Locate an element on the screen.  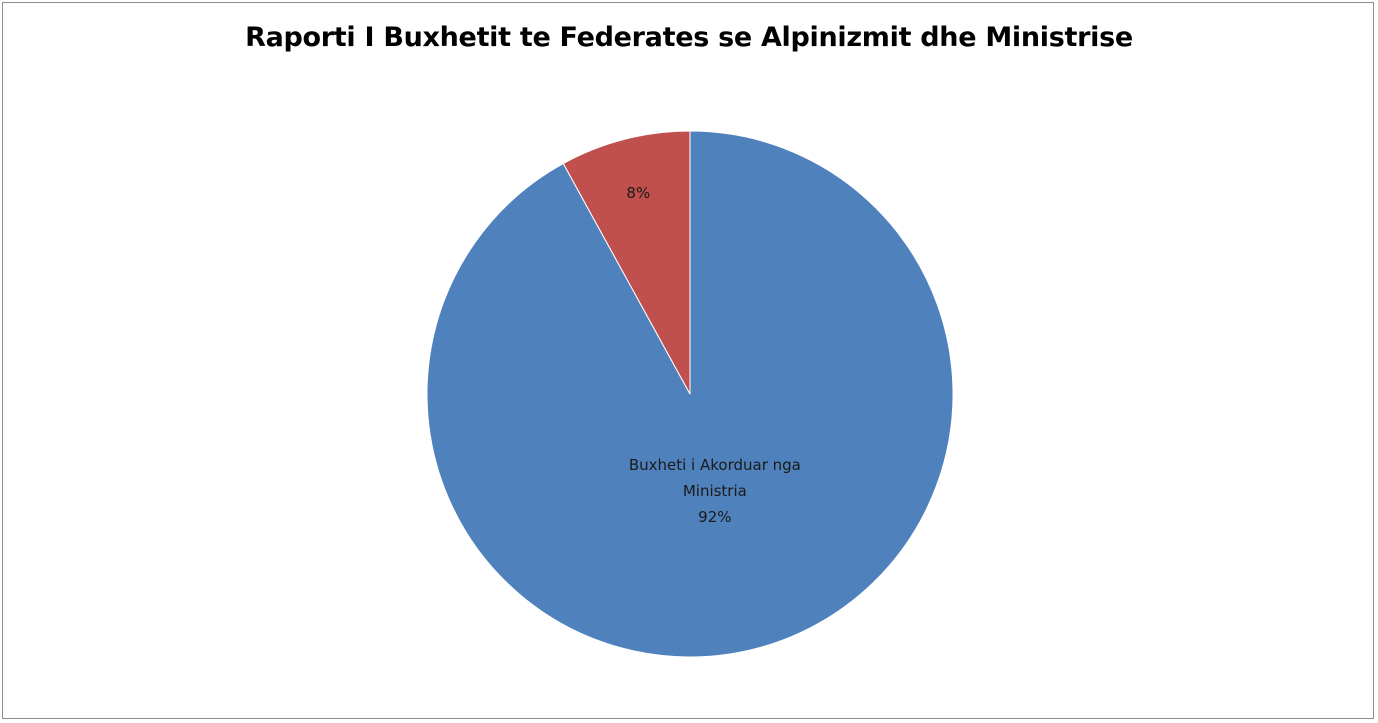
slice-label-0: Buxheti i Akorduar nga Ministria 92% is located at coordinates (715, 491).